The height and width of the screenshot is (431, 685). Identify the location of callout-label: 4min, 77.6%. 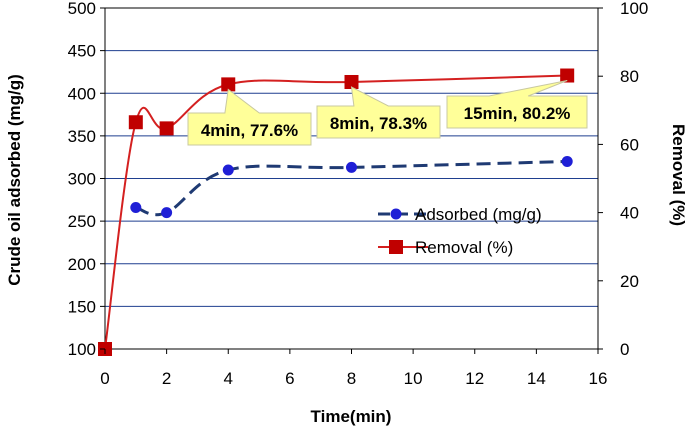
(249, 130).